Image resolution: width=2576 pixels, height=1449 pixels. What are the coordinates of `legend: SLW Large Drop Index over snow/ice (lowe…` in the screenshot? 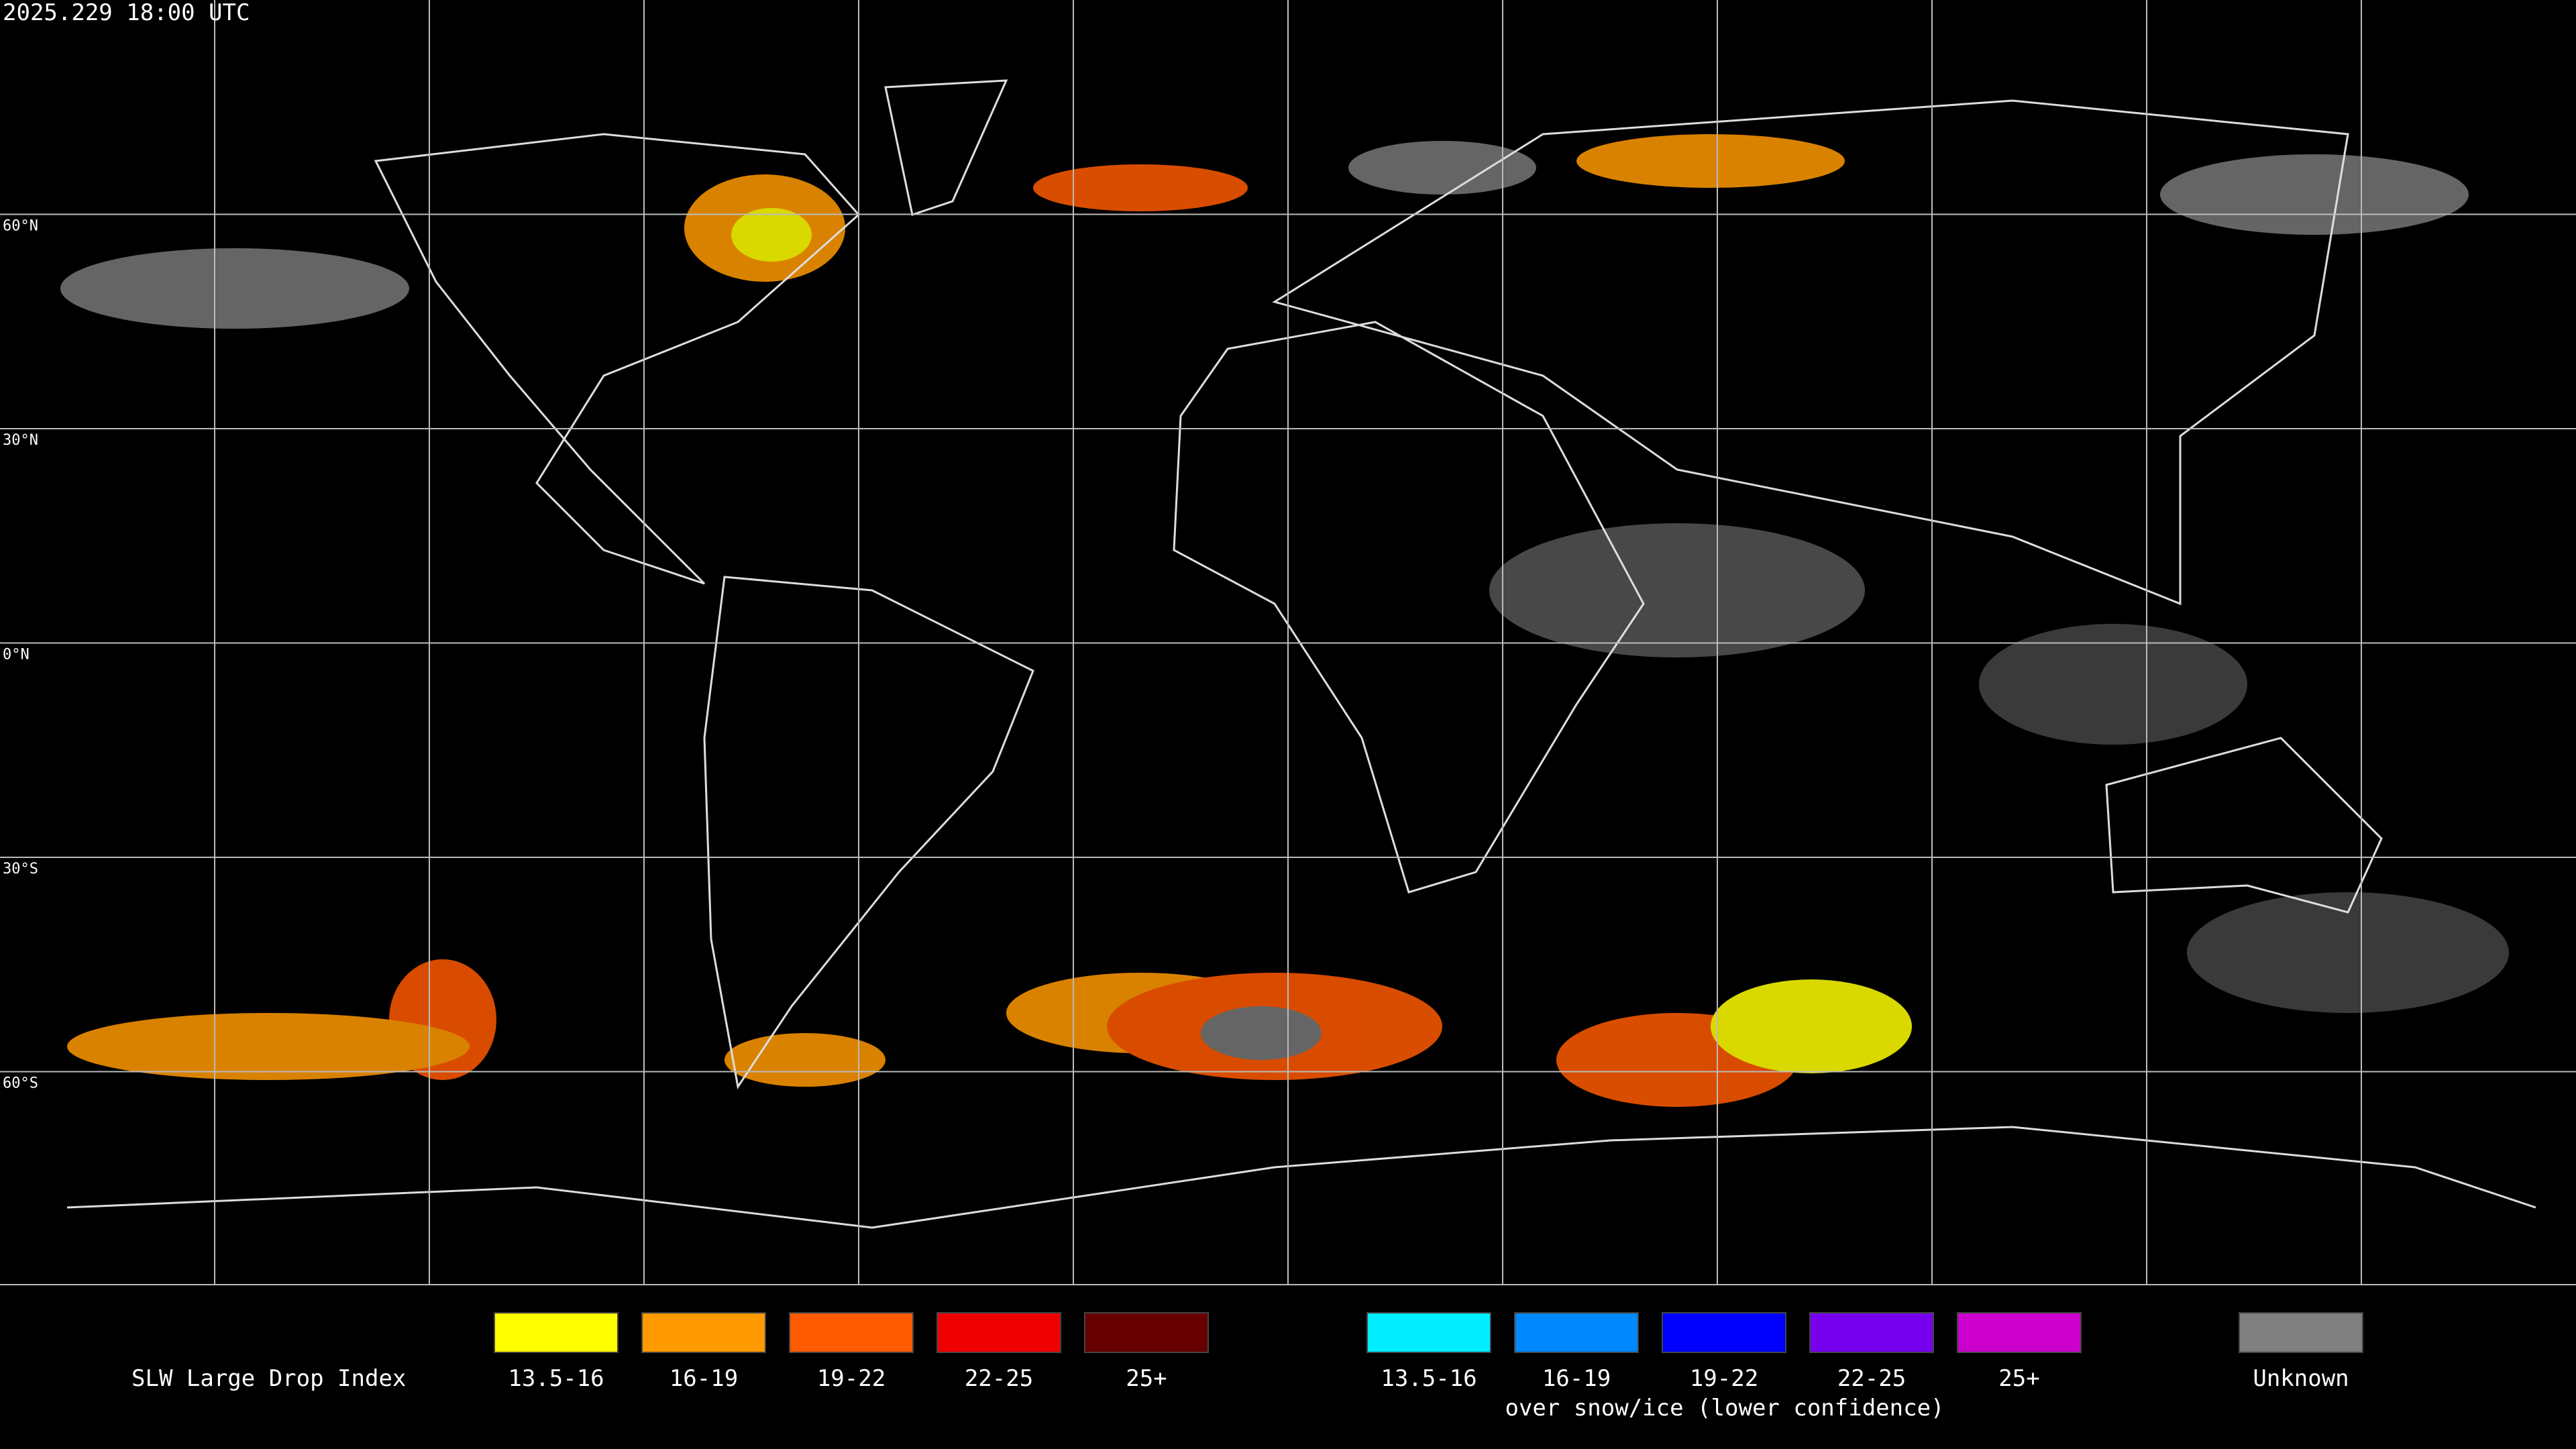 It's located at (1247, 1366).